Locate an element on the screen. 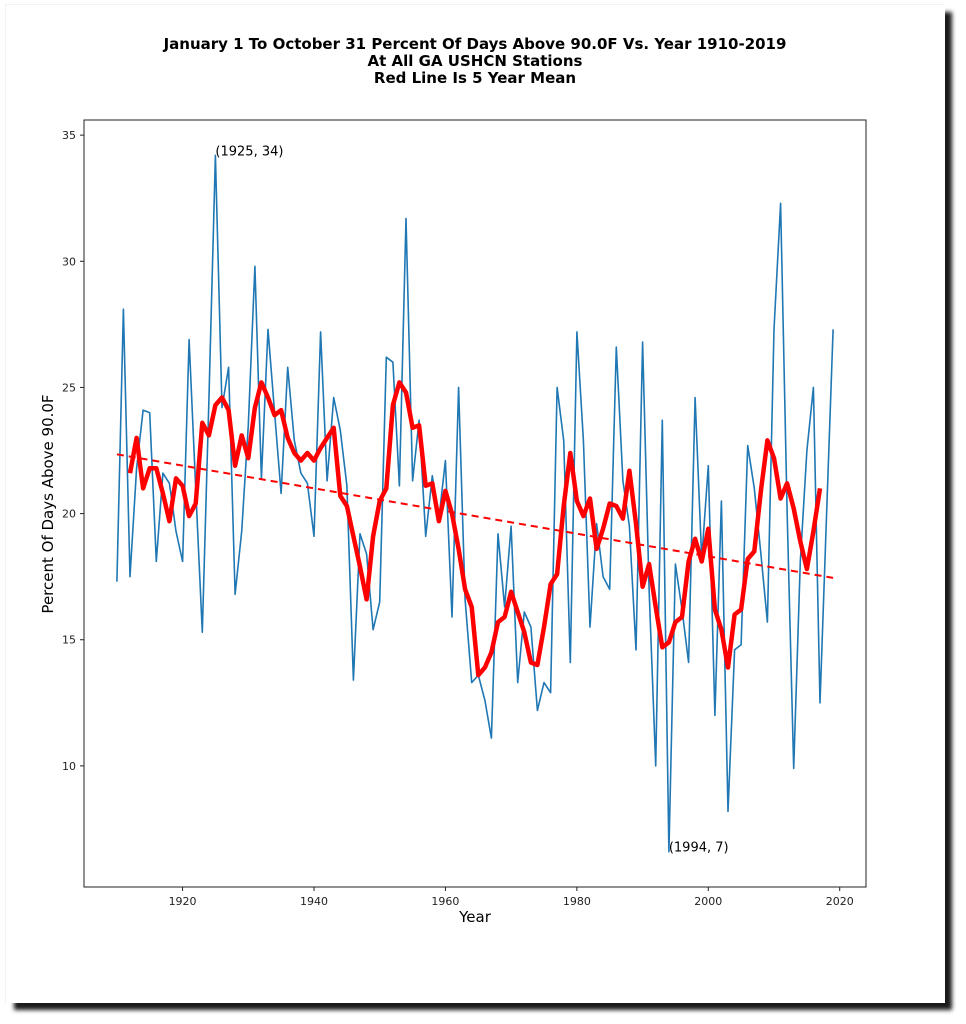 This screenshot has width=966, height=1024. title-line-2: At All GA USHCN Stations is located at coordinates (475, 61).